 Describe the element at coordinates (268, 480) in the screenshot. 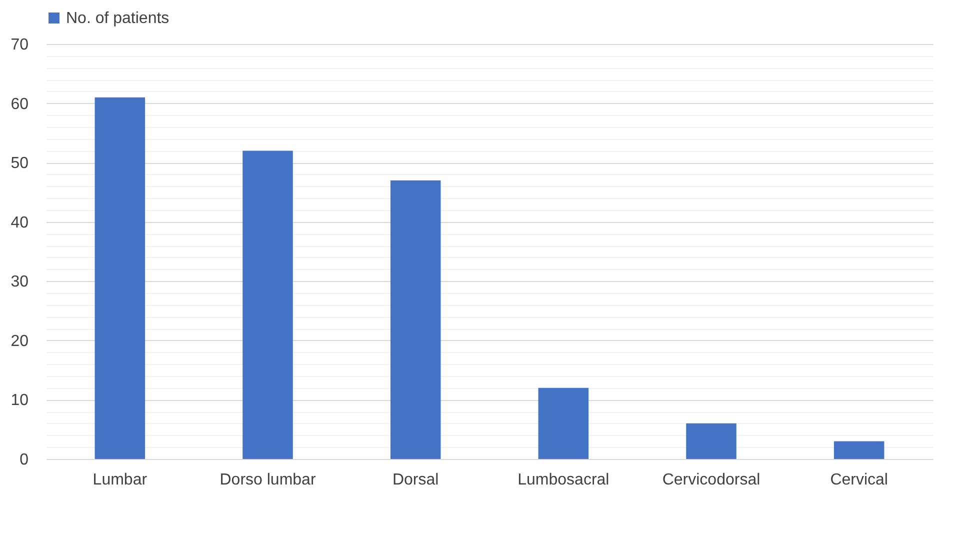

I see `x-tick-label: Dorso lumbar` at that location.